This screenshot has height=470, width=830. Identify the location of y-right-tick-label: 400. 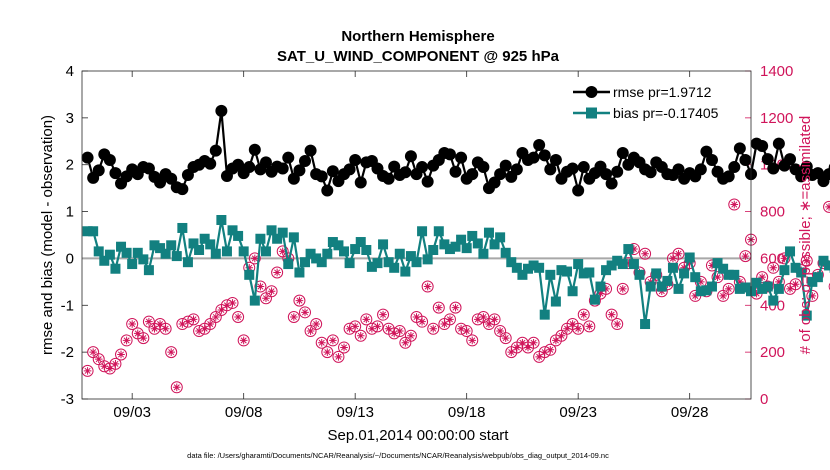
(772, 305).